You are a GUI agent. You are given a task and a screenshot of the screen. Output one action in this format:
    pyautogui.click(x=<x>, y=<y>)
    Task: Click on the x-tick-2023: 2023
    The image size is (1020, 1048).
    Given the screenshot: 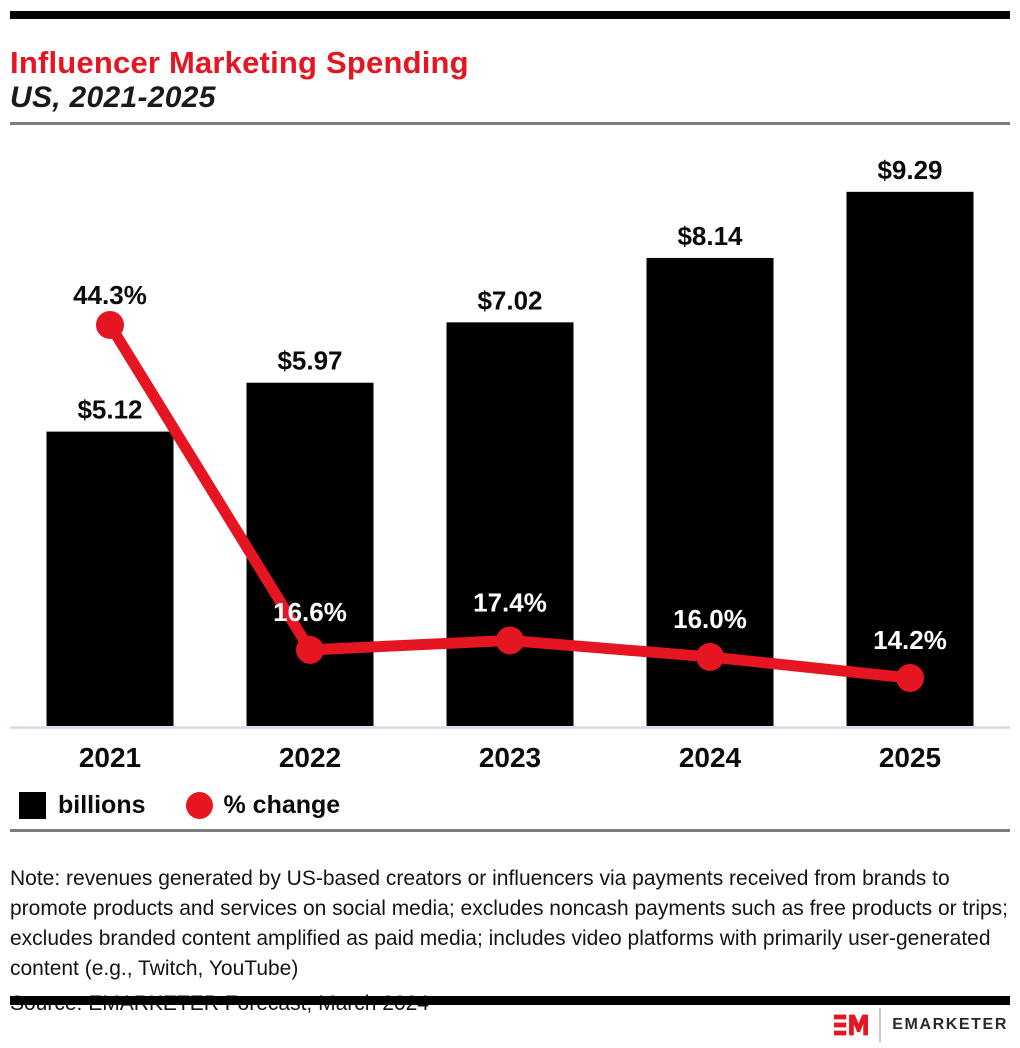 What is the action you would take?
    pyautogui.click(x=510, y=757)
    